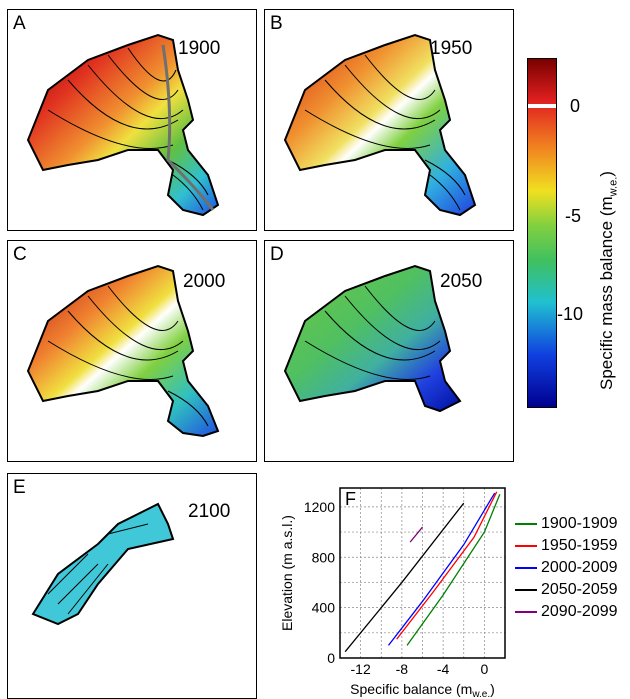  Describe the element at coordinates (204, 281) in the screenshot. I see `panel-year: 2000` at that location.